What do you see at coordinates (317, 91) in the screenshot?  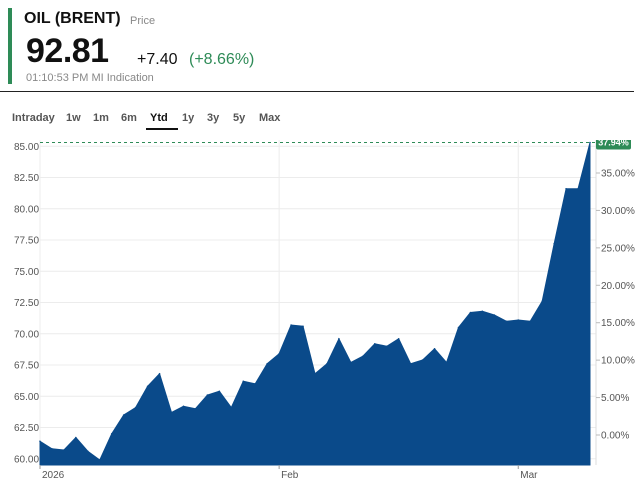 I see `header-divider` at bounding box center [317, 91].